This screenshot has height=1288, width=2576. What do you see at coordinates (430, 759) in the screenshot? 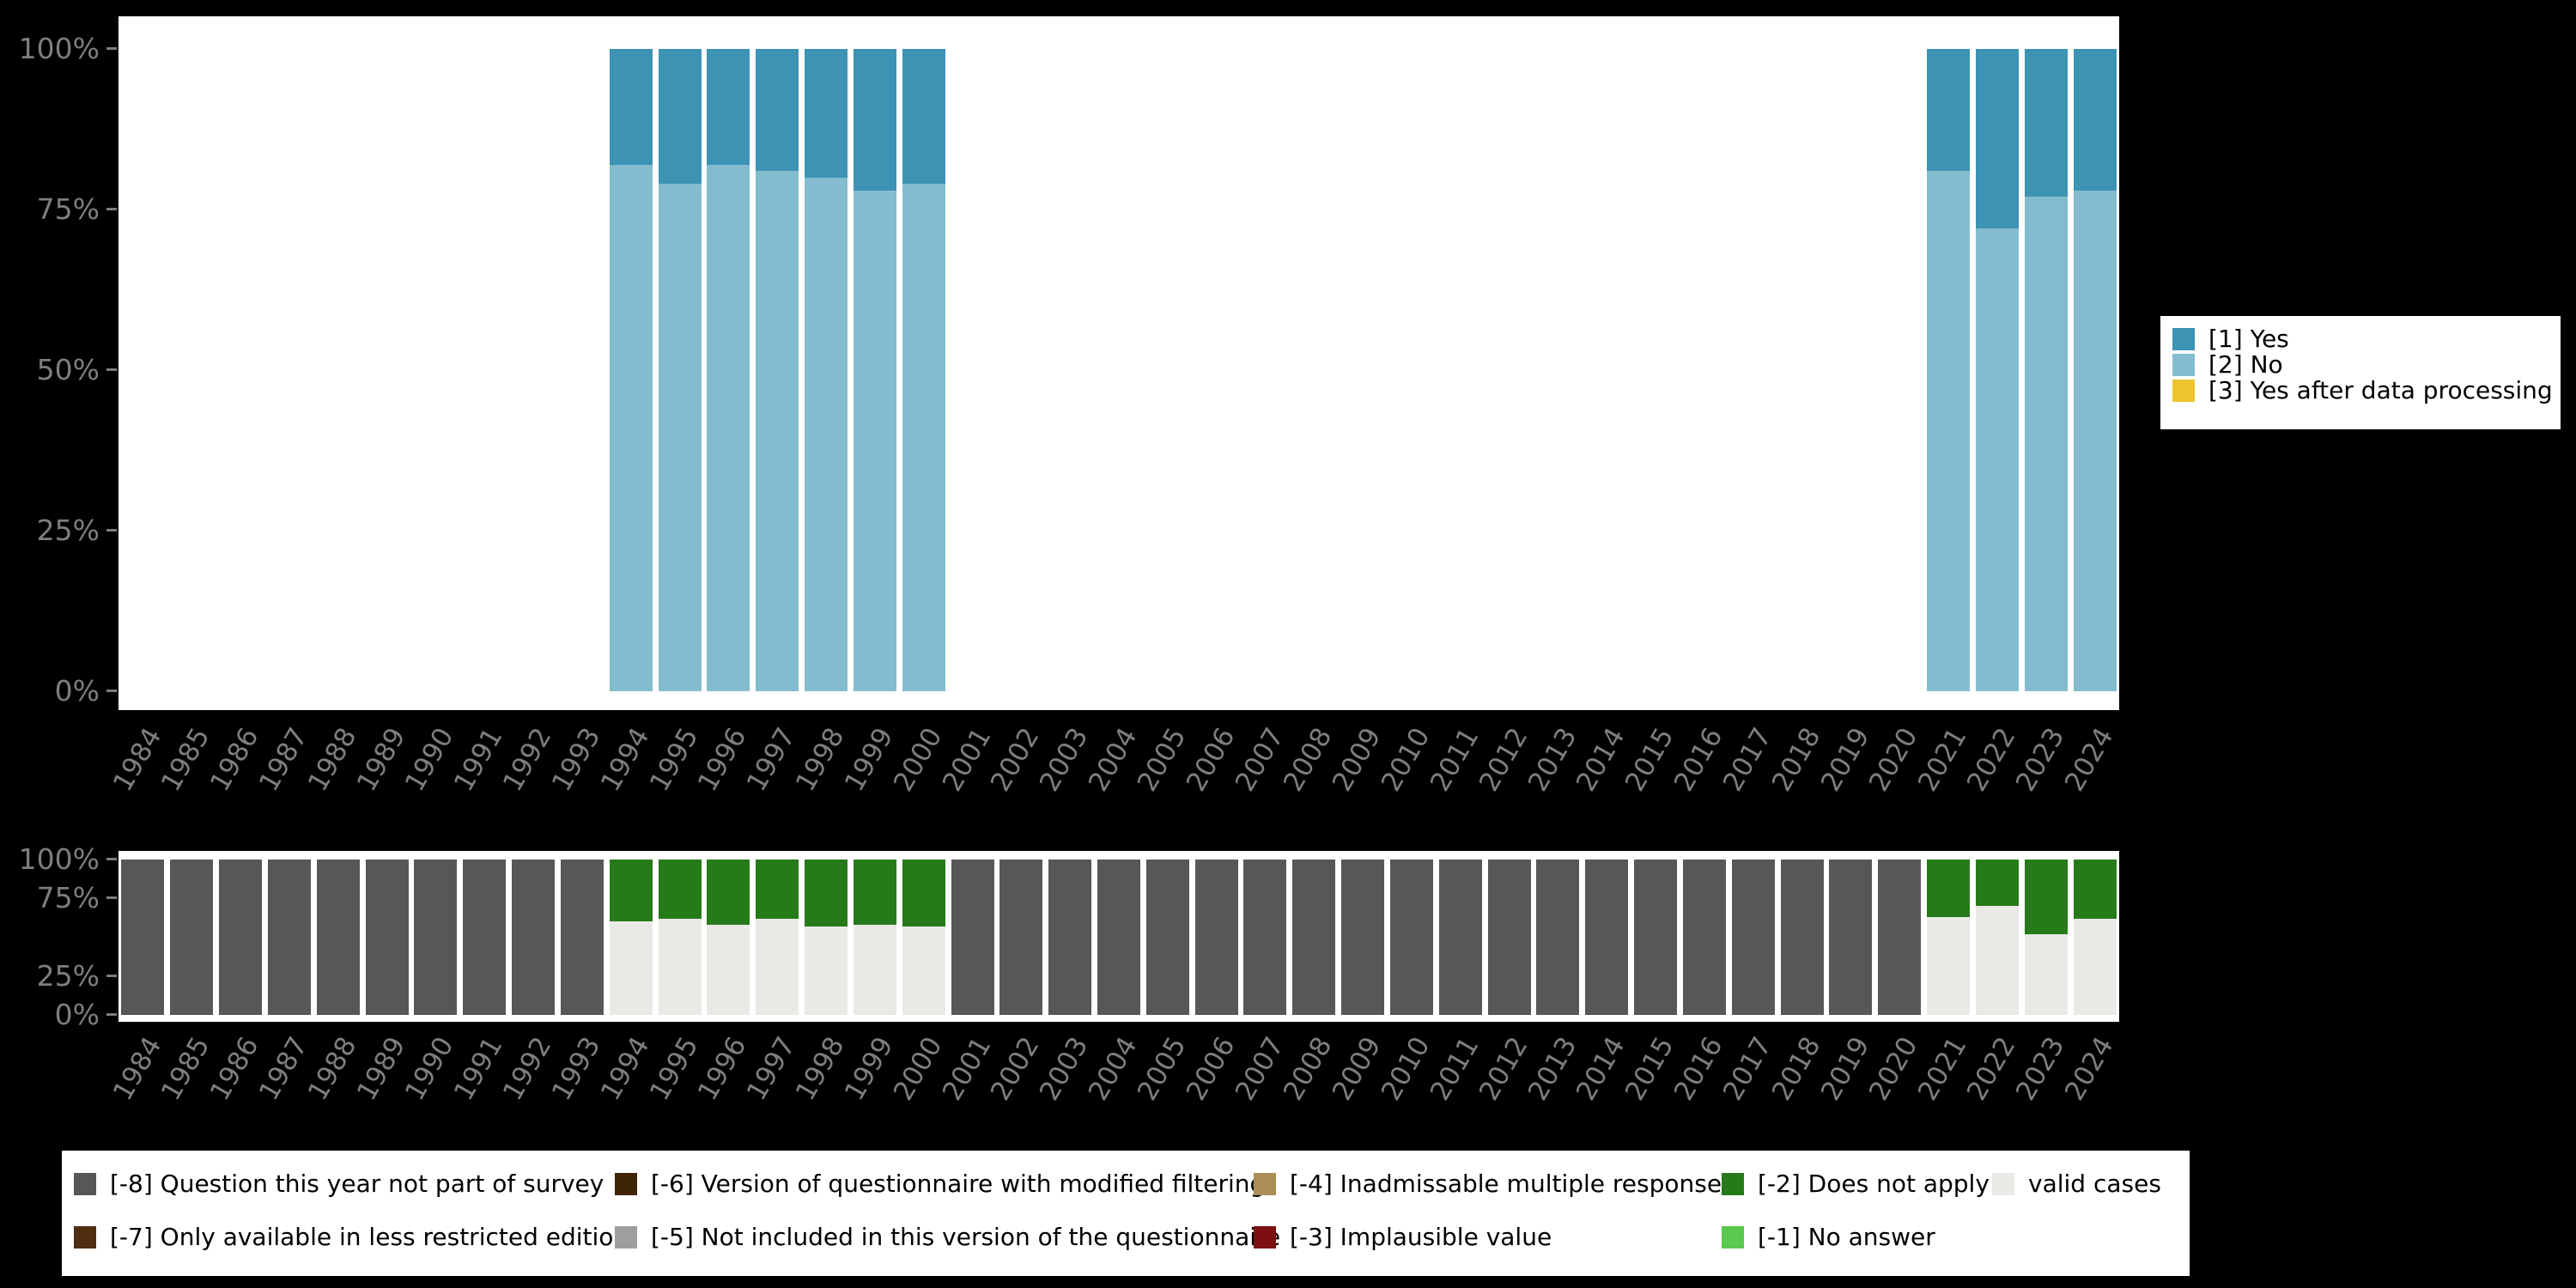
I see `x-axis-label: 1990` at bounding box center [430, 759].